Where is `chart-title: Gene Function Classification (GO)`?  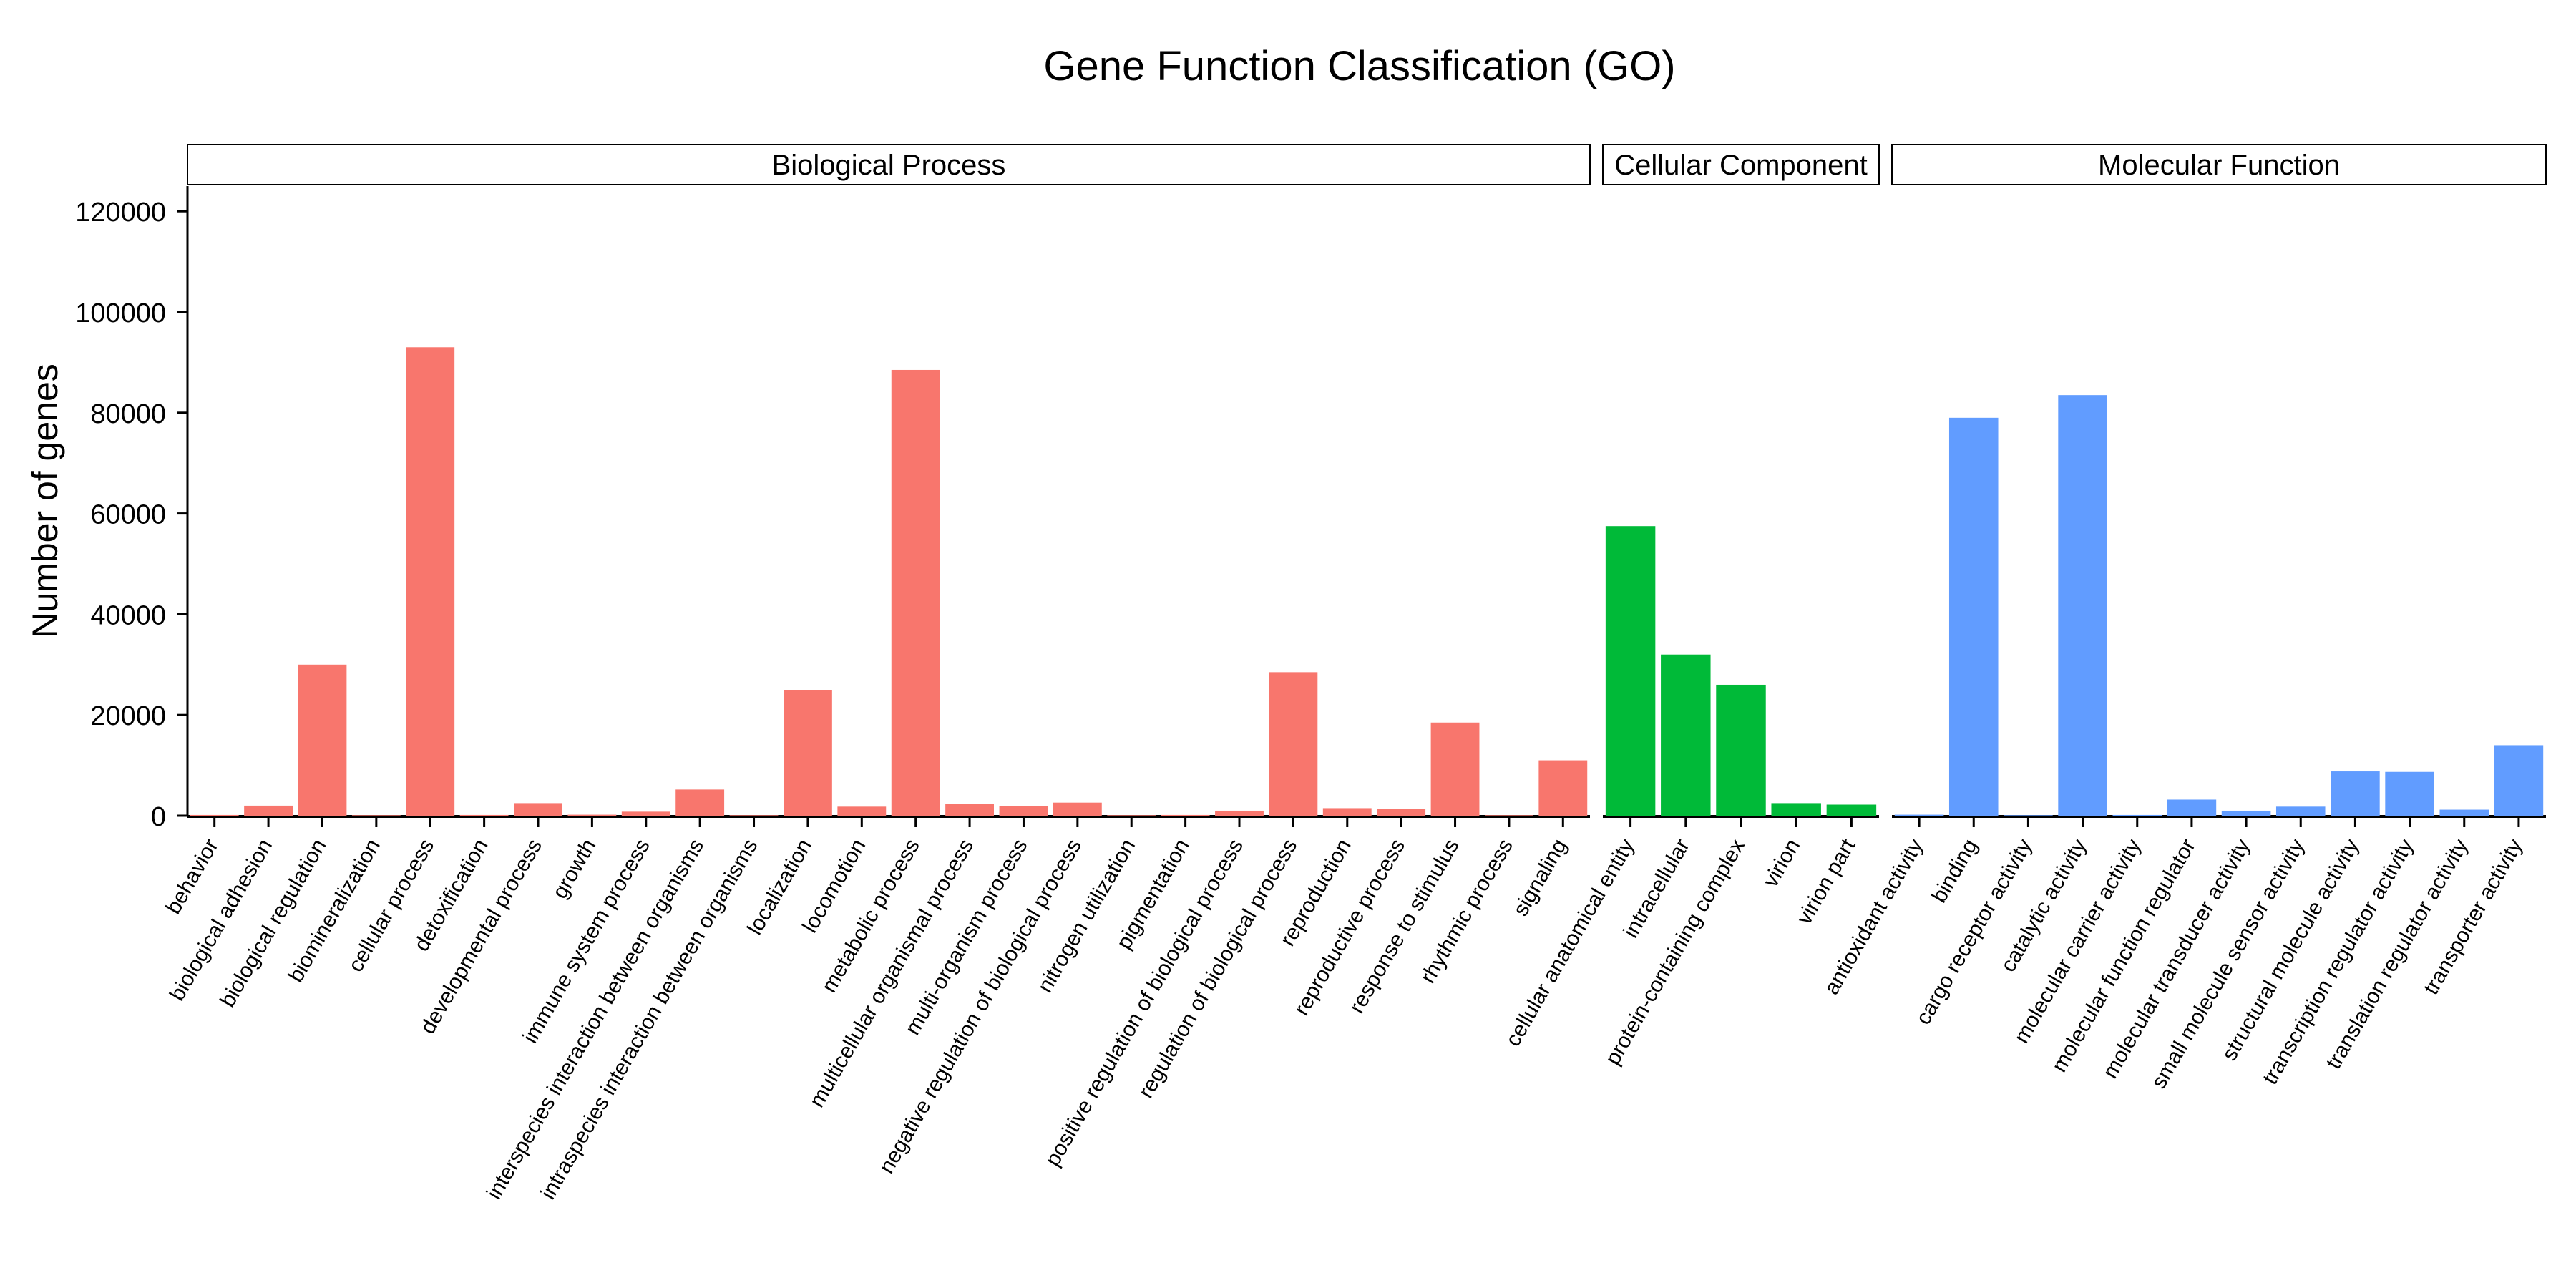 chart-title: Gene Function Classification (GO) is located at coordinates (1359, 66).